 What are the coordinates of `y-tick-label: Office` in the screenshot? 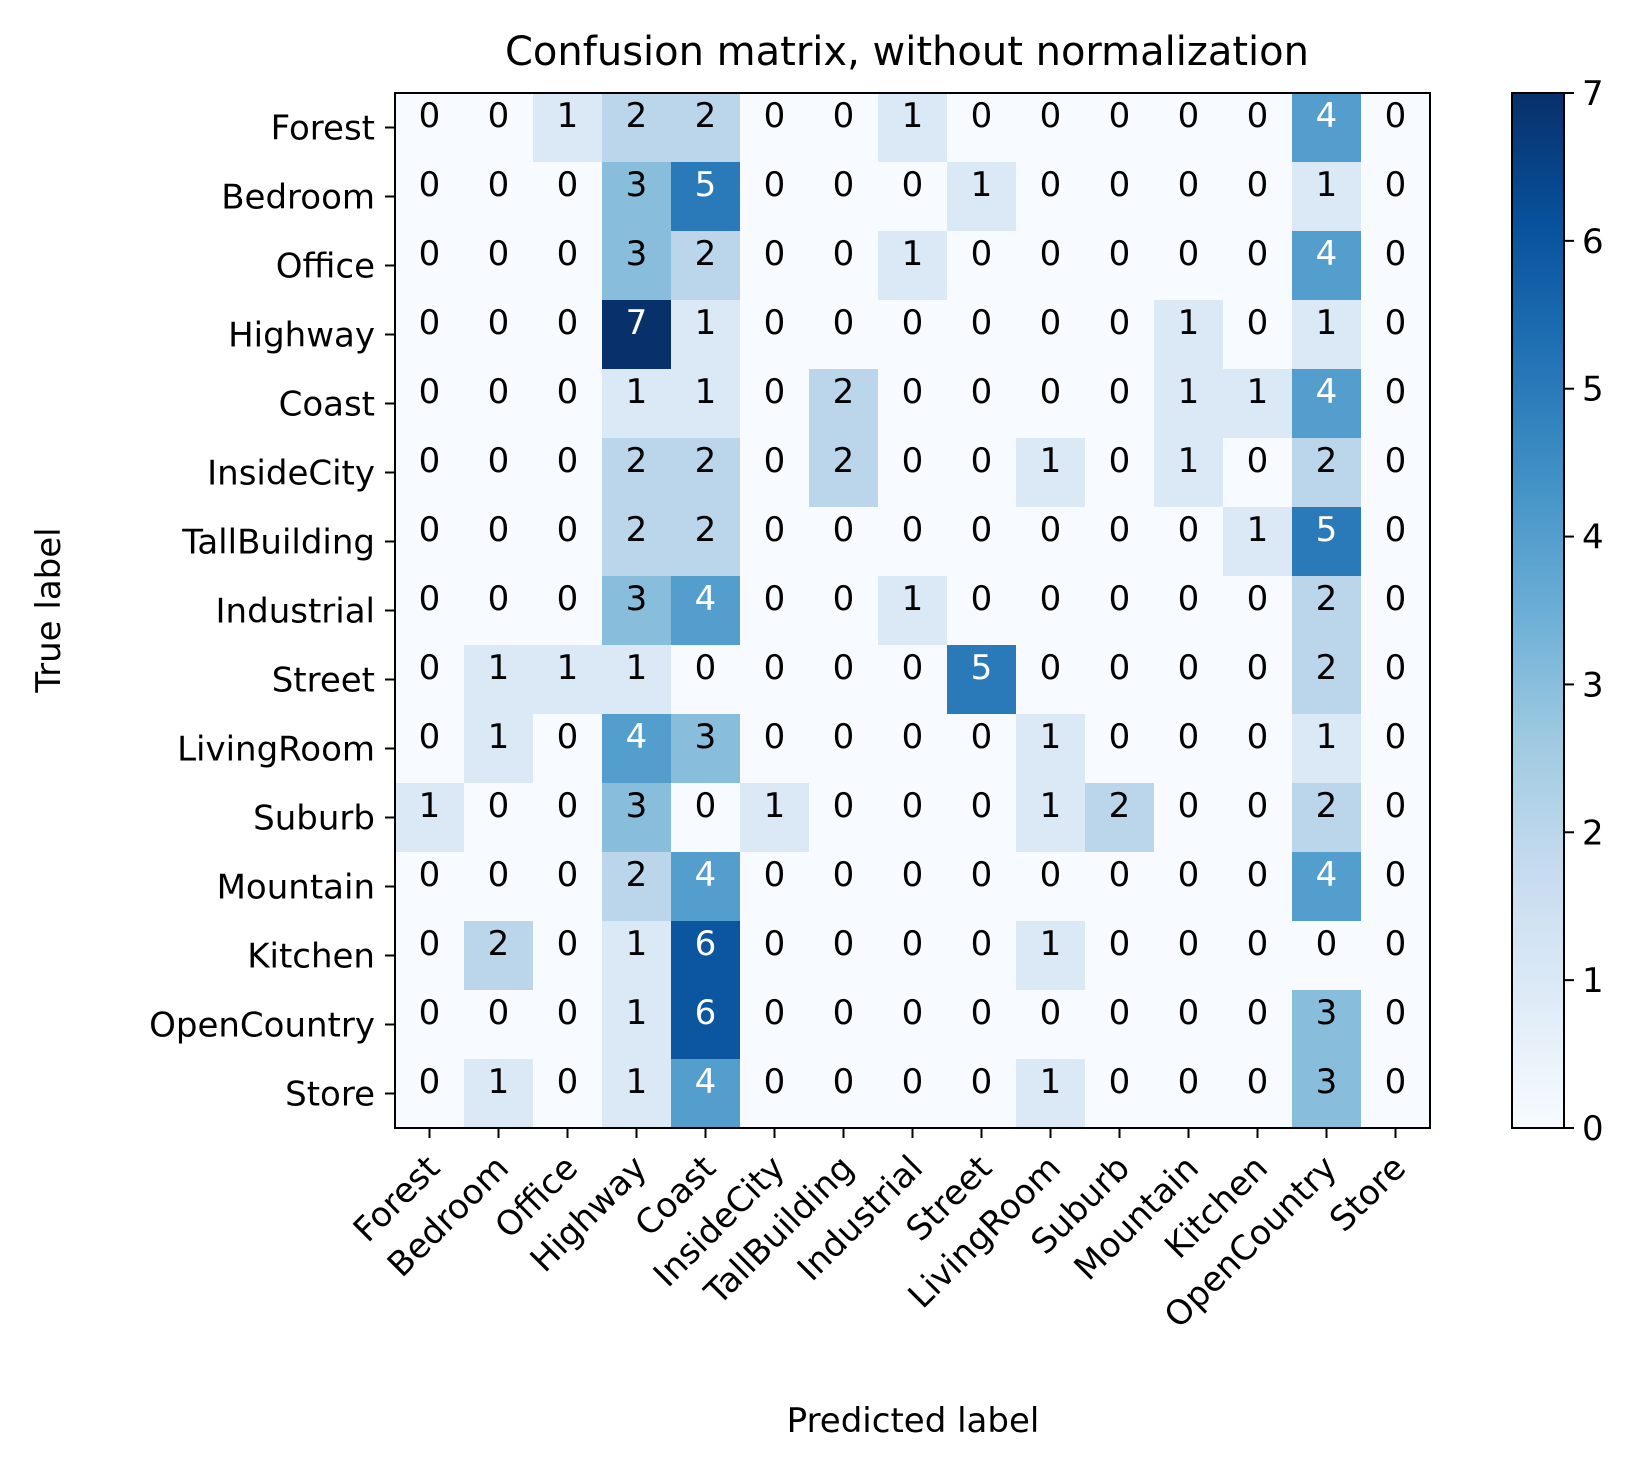 It's located at (325, 267).